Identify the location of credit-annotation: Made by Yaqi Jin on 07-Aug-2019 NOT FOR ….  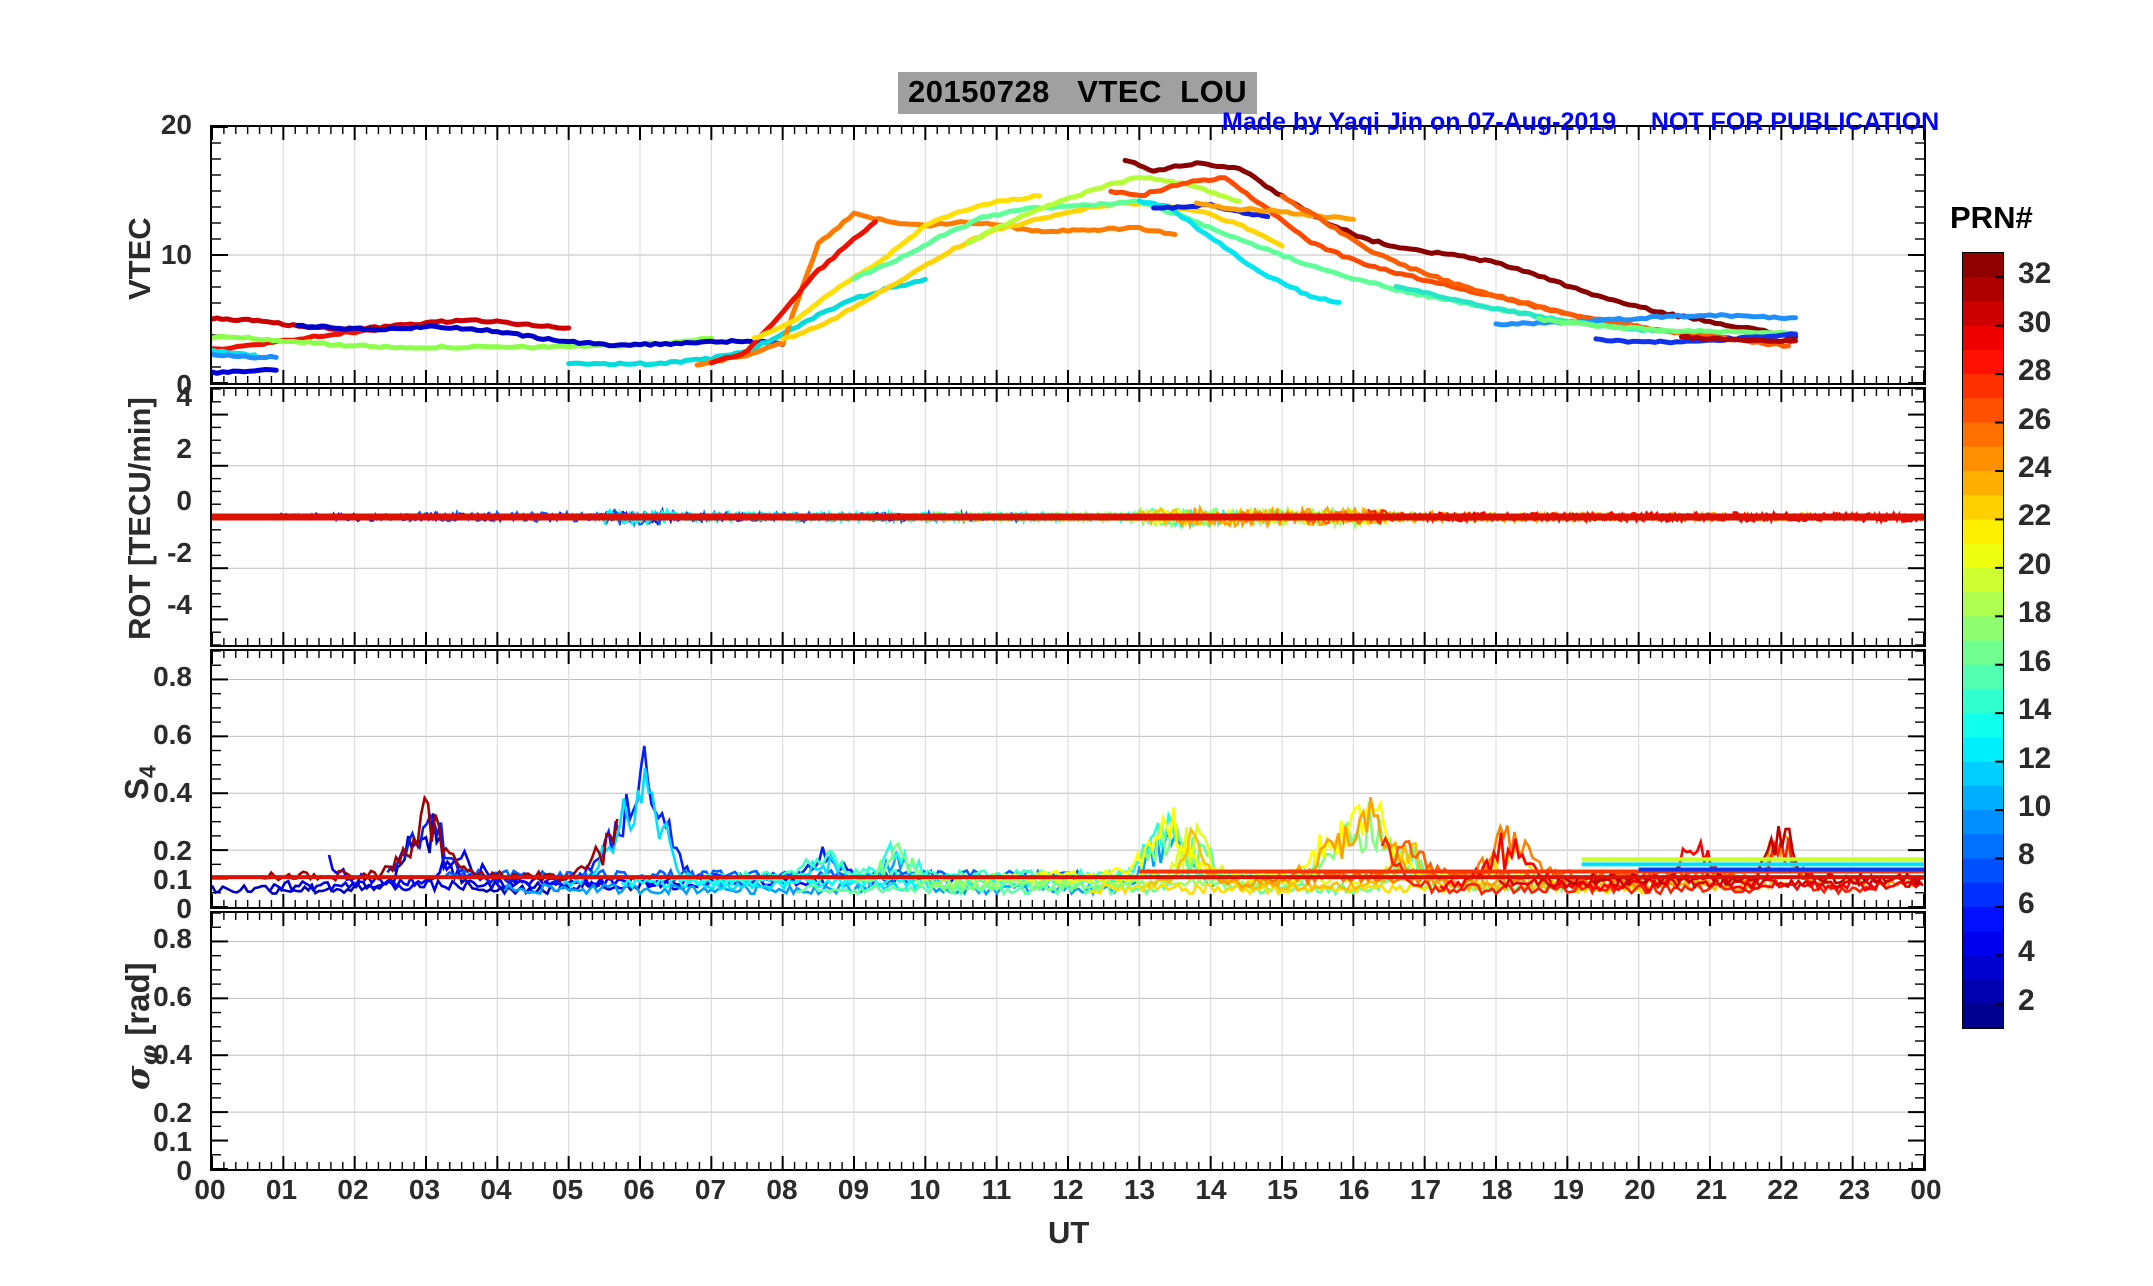
(1581, 122).